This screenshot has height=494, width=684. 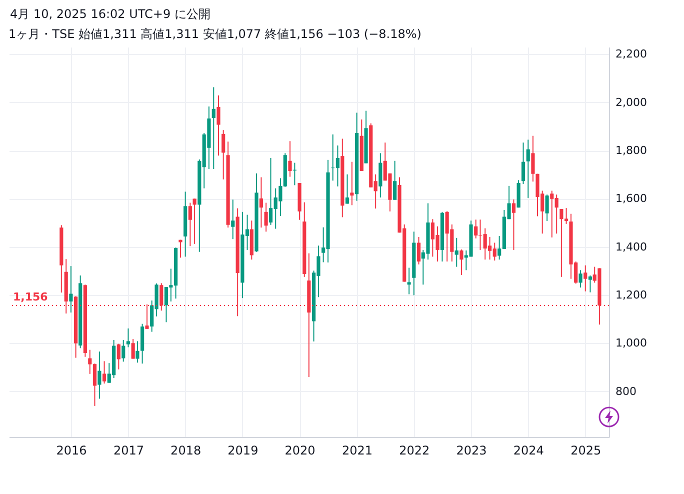 What do you see at coordinates (631, 343) in the screenshot?
I see `y-tick-label: 1,000` at bounding box center [631, 343].